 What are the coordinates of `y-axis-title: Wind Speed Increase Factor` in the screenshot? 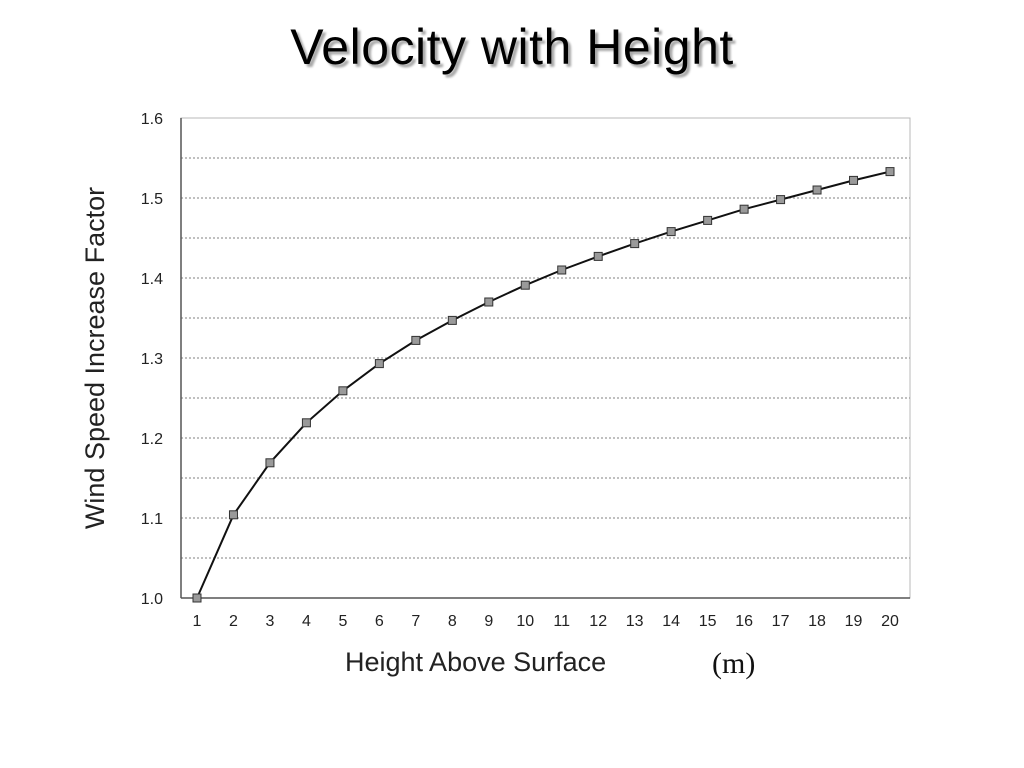 It's located at (95, 358).